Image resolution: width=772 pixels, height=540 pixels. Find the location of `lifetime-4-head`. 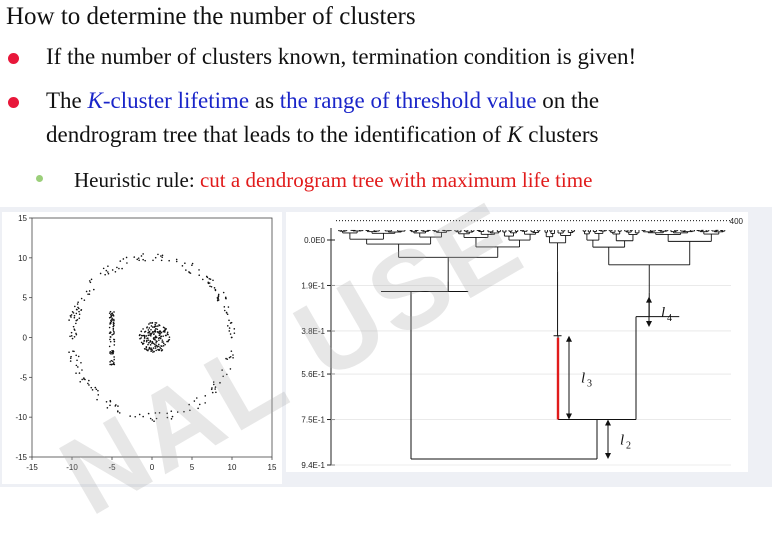

lifetime-4-head is located at coordinates (649, 323).